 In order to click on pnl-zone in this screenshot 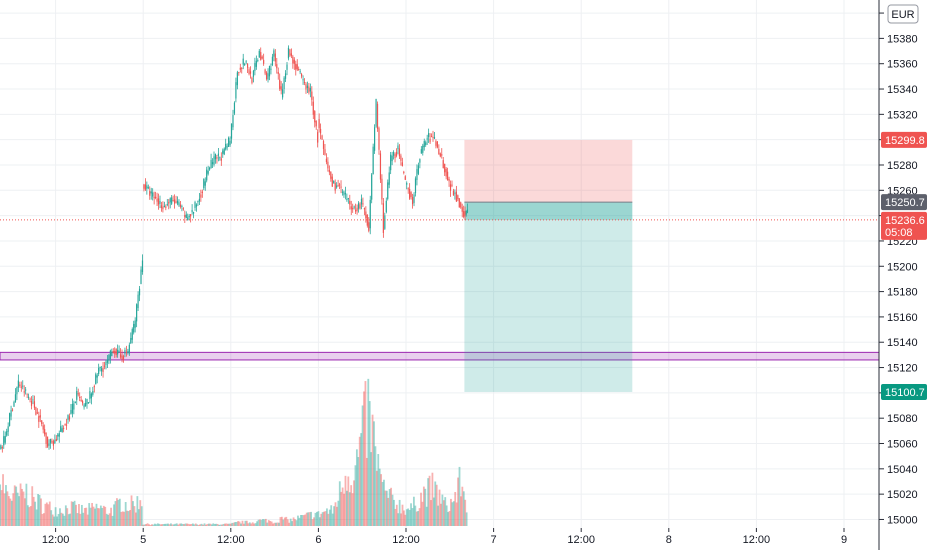, I will do `click(548, 211)`.